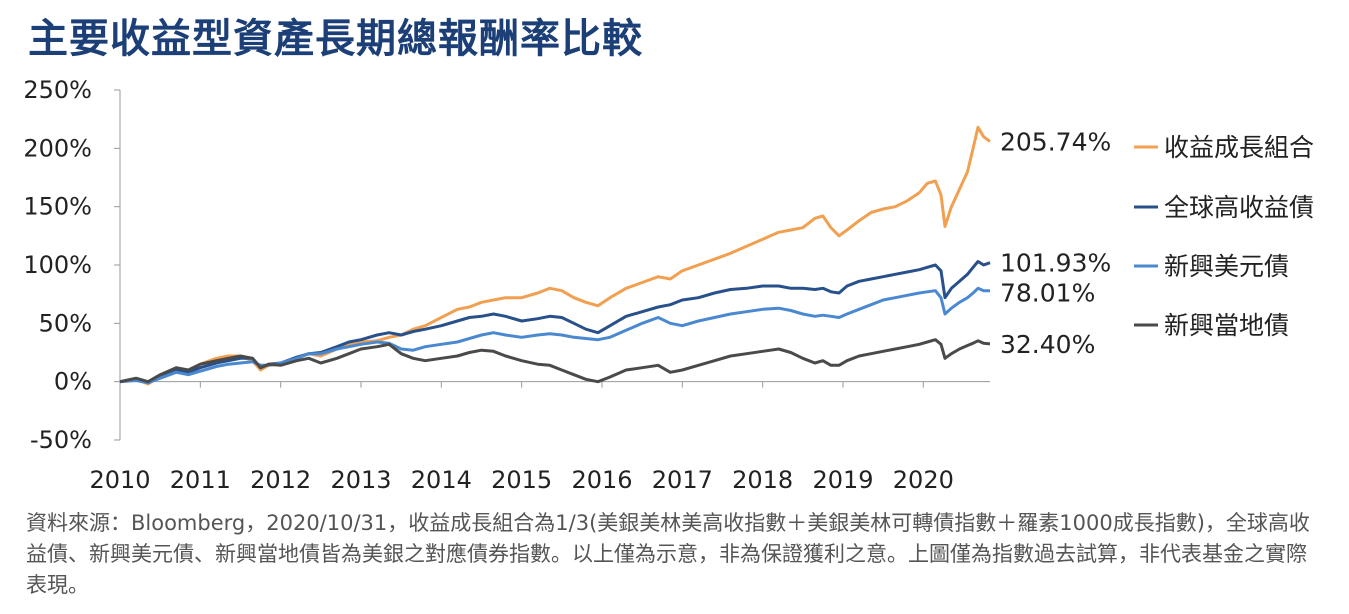  Describe the element at coordinates (57, 207) in the screenshot. I see `y-tick-label: 150%` at that location.